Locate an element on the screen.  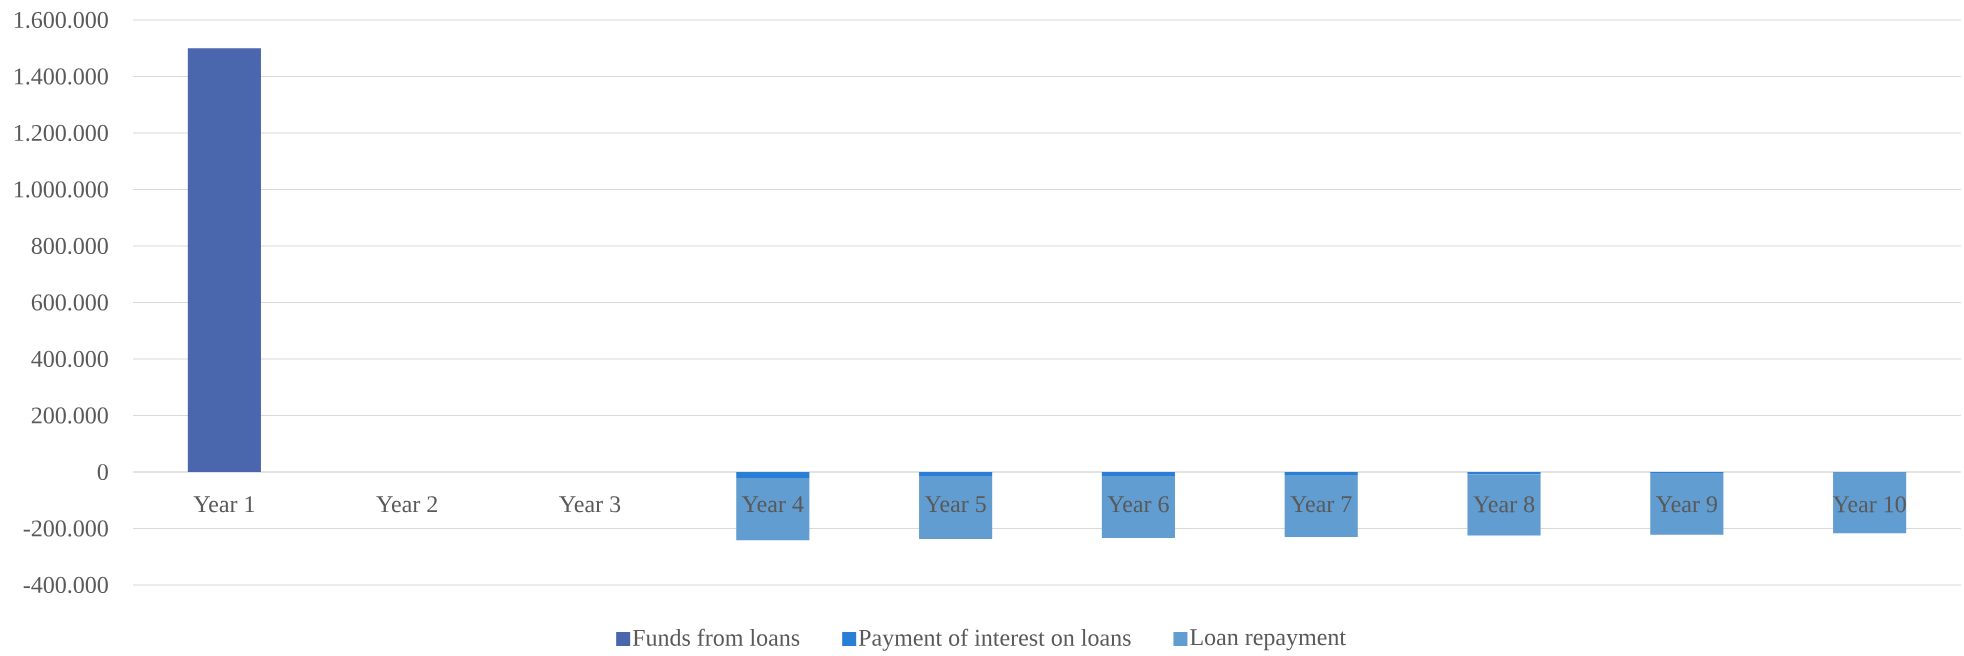
y-tick-label: -200.000 is located at coordinates (65, 528).